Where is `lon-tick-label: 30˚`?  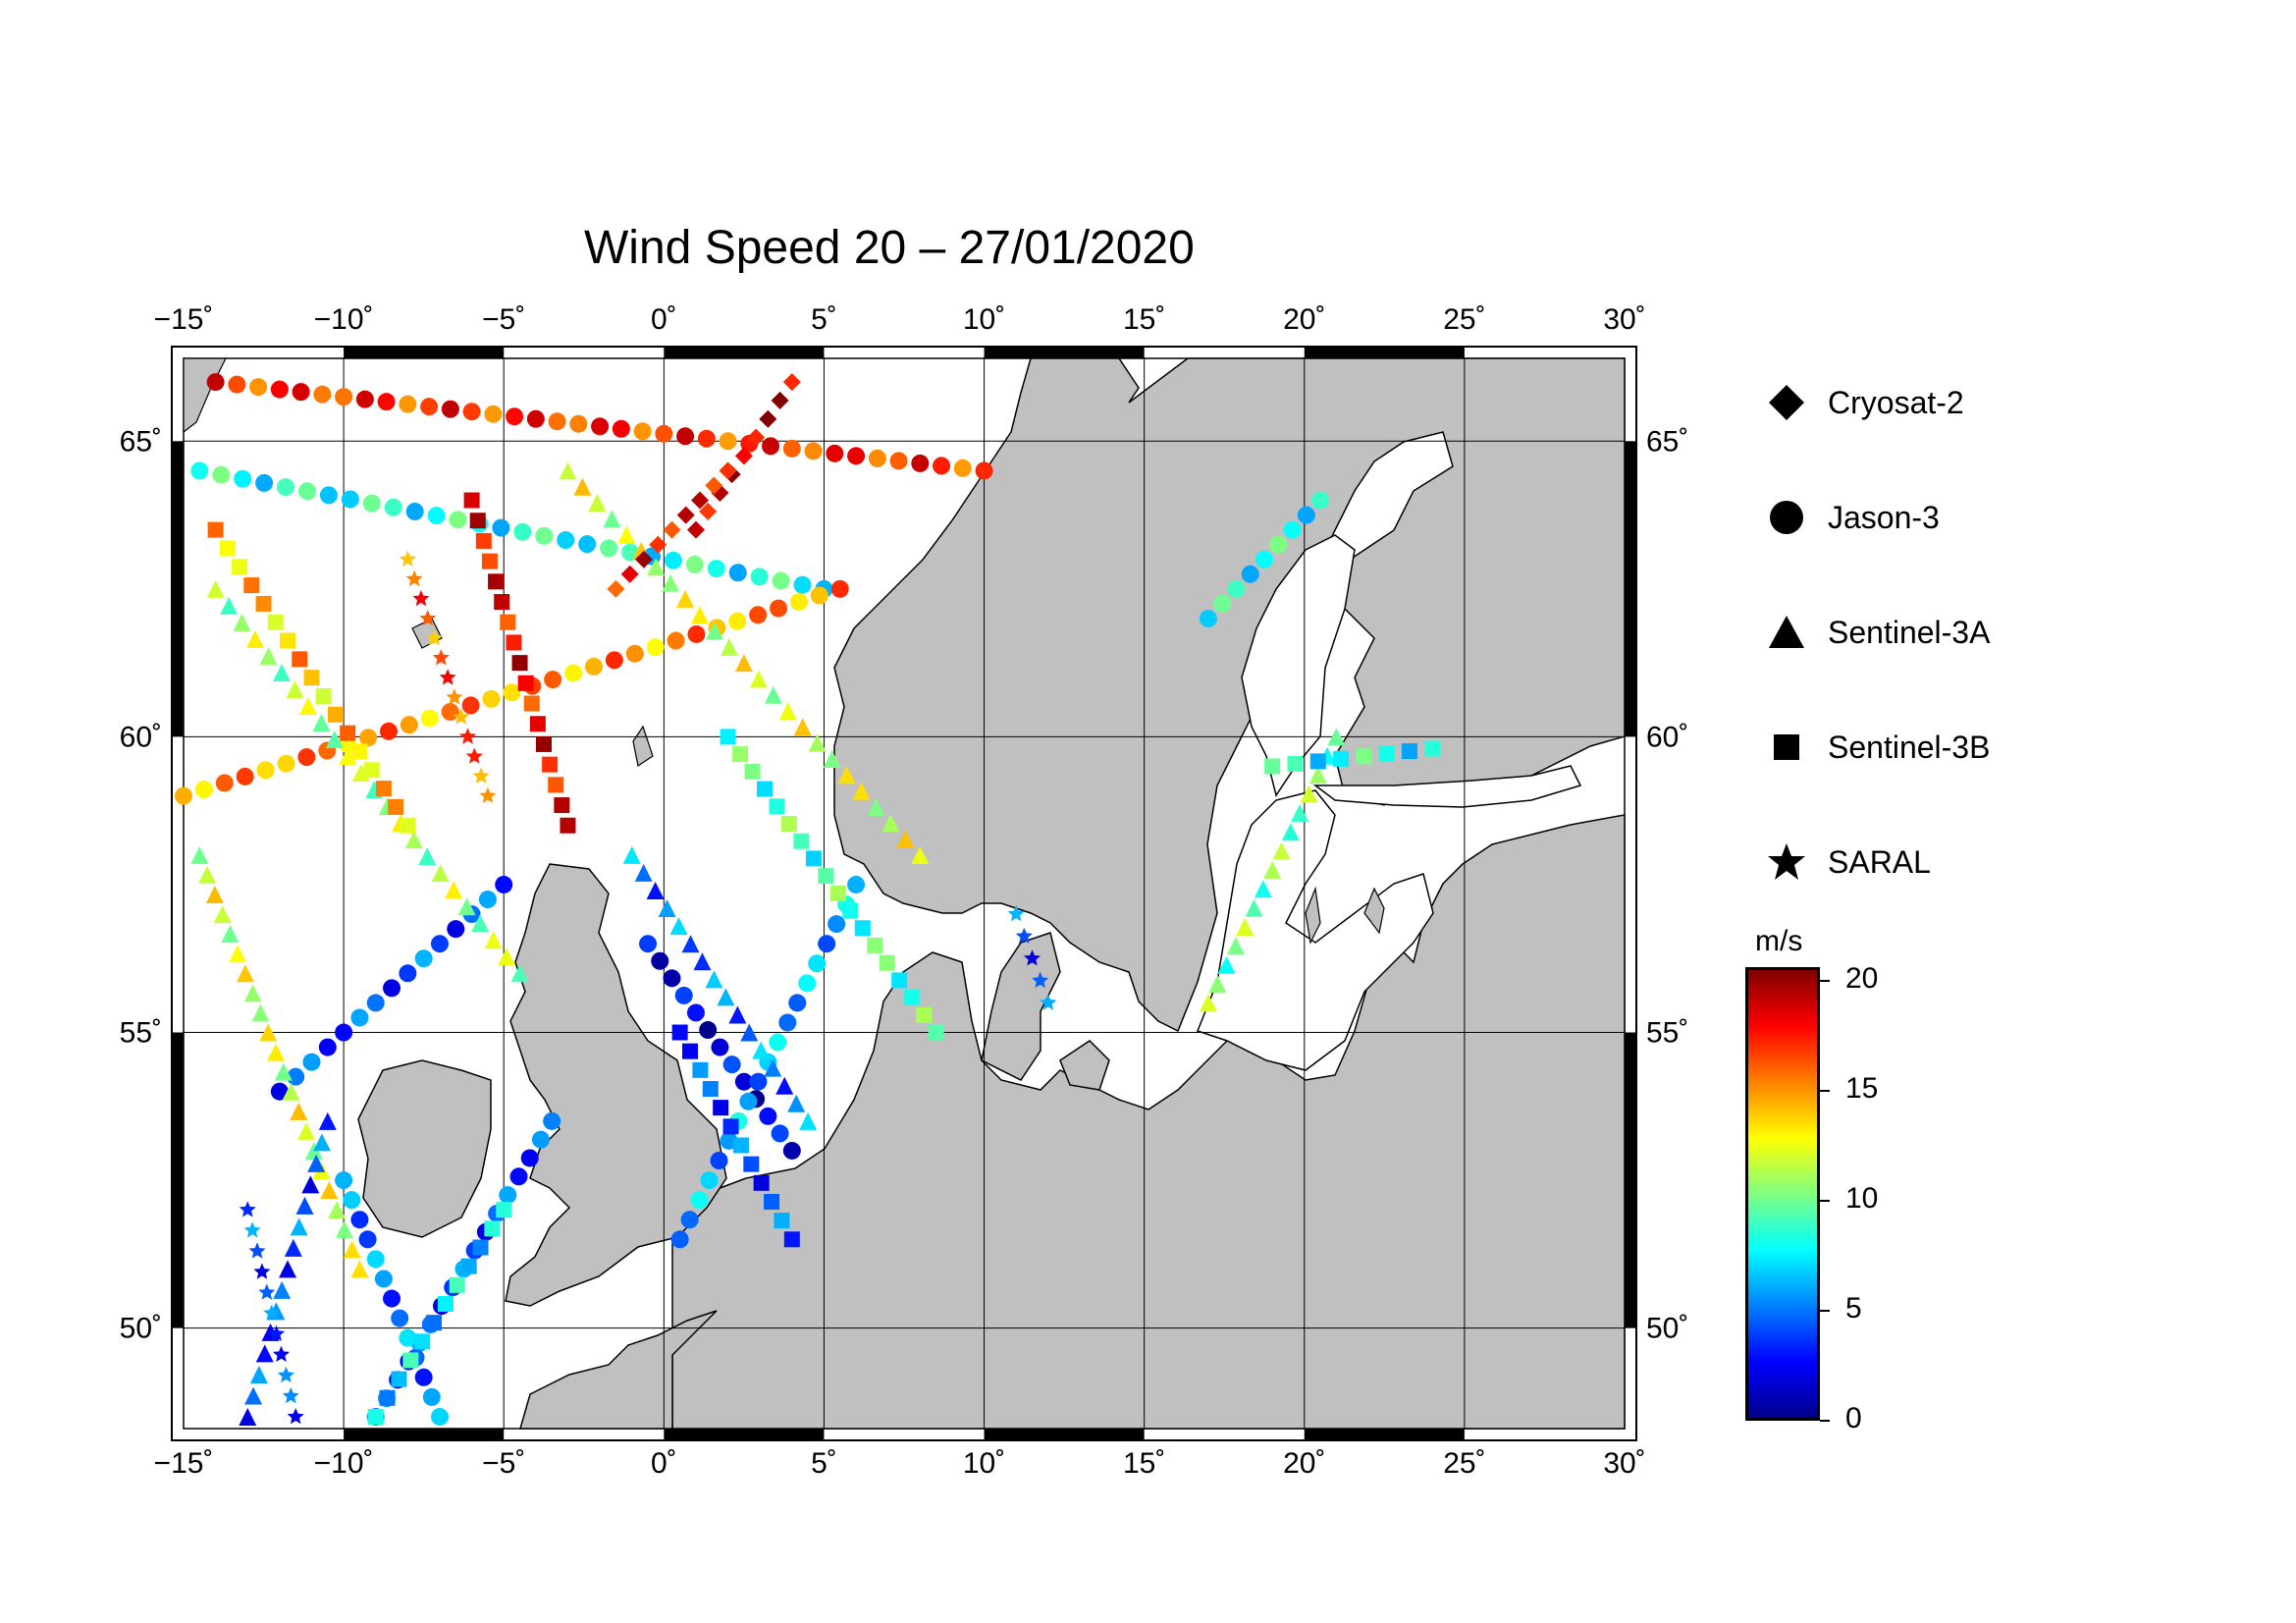
lon-tick-label: 30˚ is located at coordinates (1624, 319).